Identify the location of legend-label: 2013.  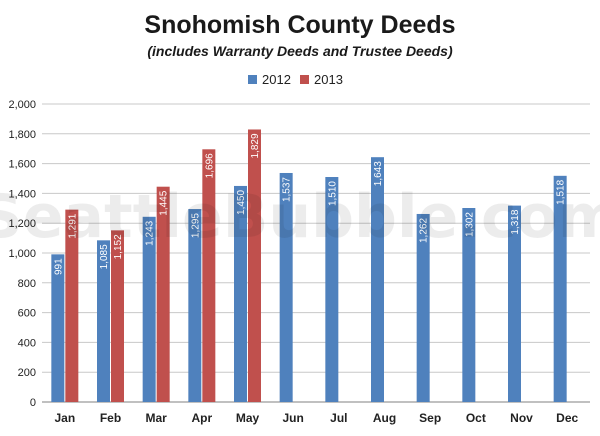
(328, 79).